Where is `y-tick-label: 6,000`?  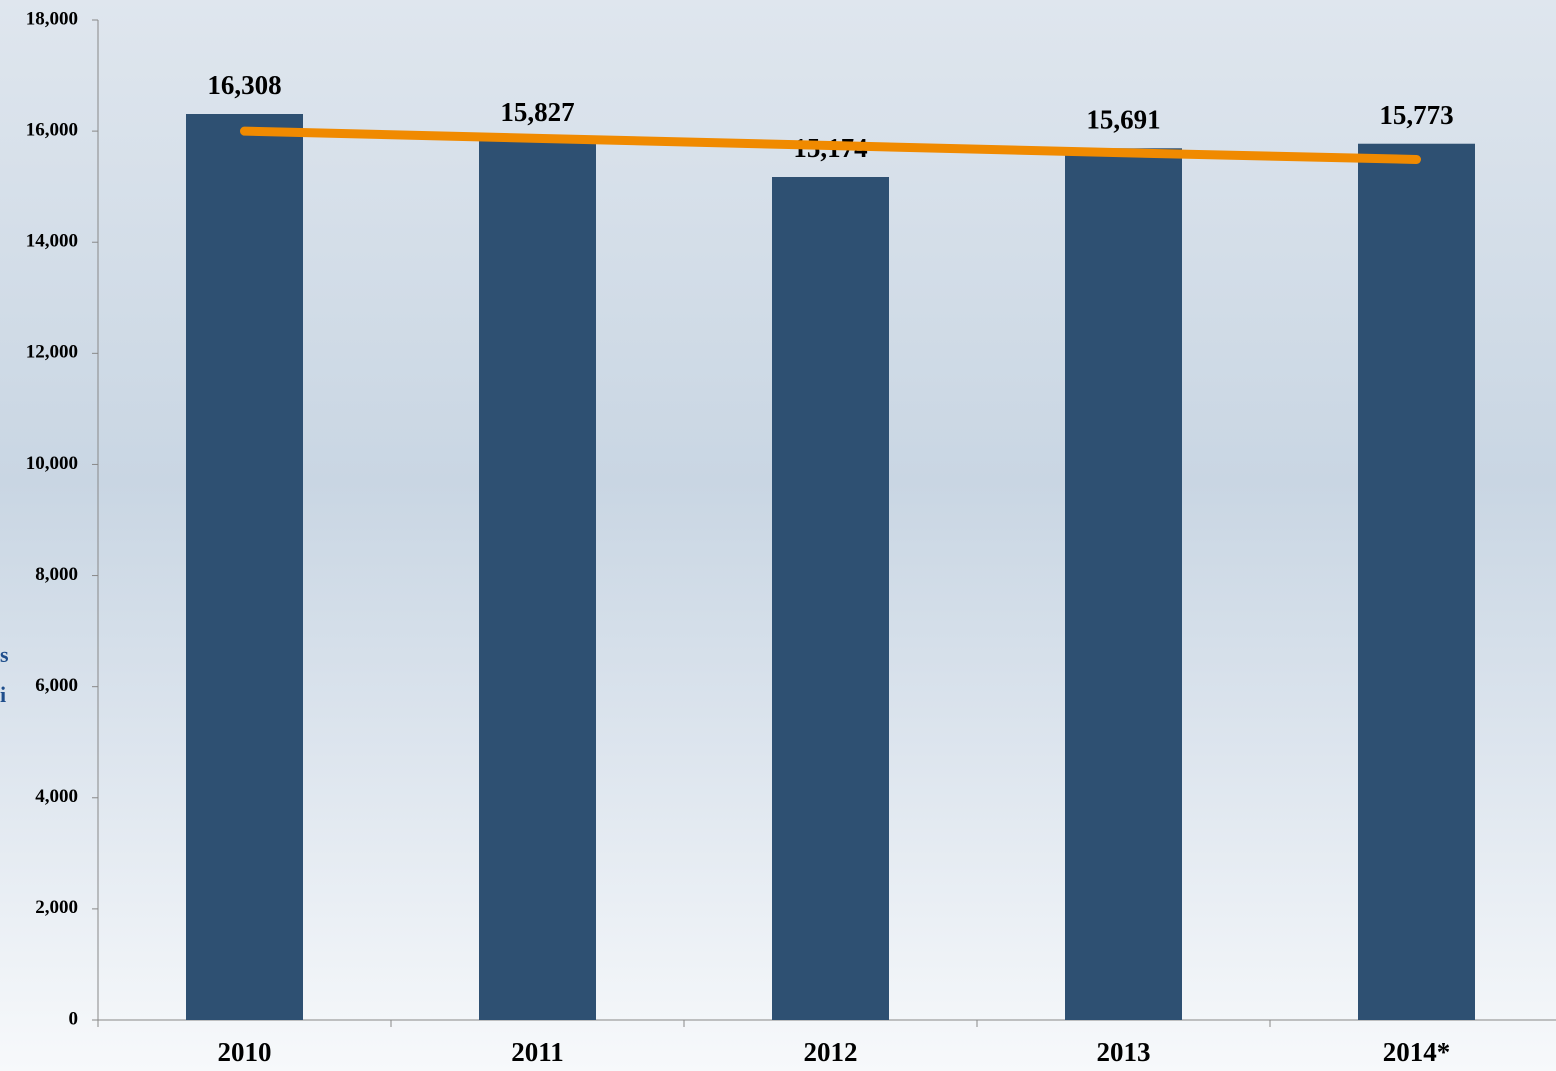
y-tick-label: 6,000 is located at coordinates (56, 685).